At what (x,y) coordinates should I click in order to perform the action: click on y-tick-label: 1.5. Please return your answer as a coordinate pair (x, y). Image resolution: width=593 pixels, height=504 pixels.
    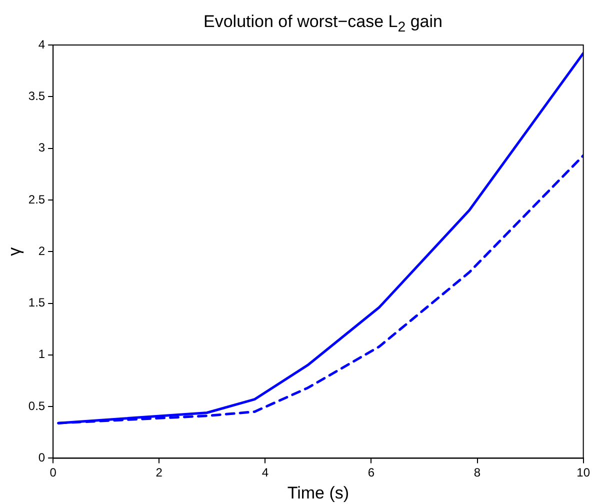
    Looking at the image, I should click on (37, 303).